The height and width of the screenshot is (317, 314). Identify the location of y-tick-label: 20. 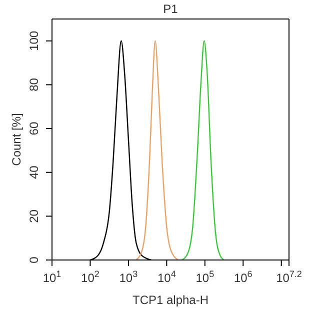
(34, 216).